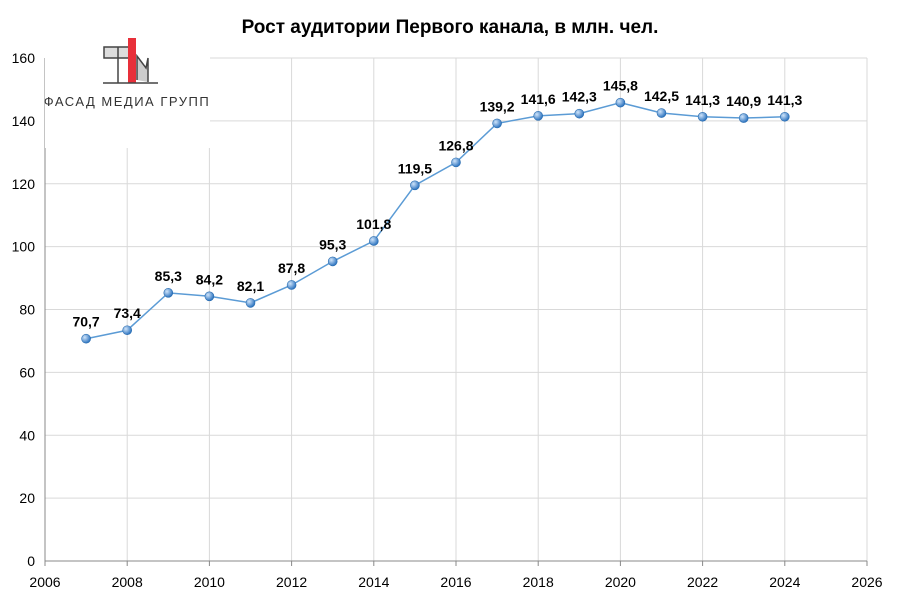 The width and height of the screenshot is (900, 600). Describe the element at coordinates (24, 247) in the screenshot. I see `y-tick-label: 100` at that location.